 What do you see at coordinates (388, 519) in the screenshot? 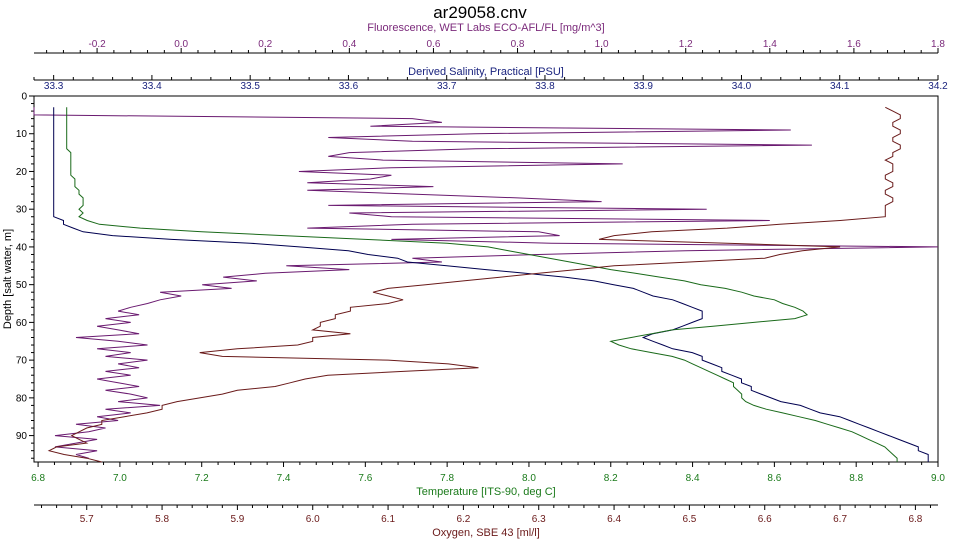
I see `x-tick-label: 6.1` at bounding box center [388, 519].